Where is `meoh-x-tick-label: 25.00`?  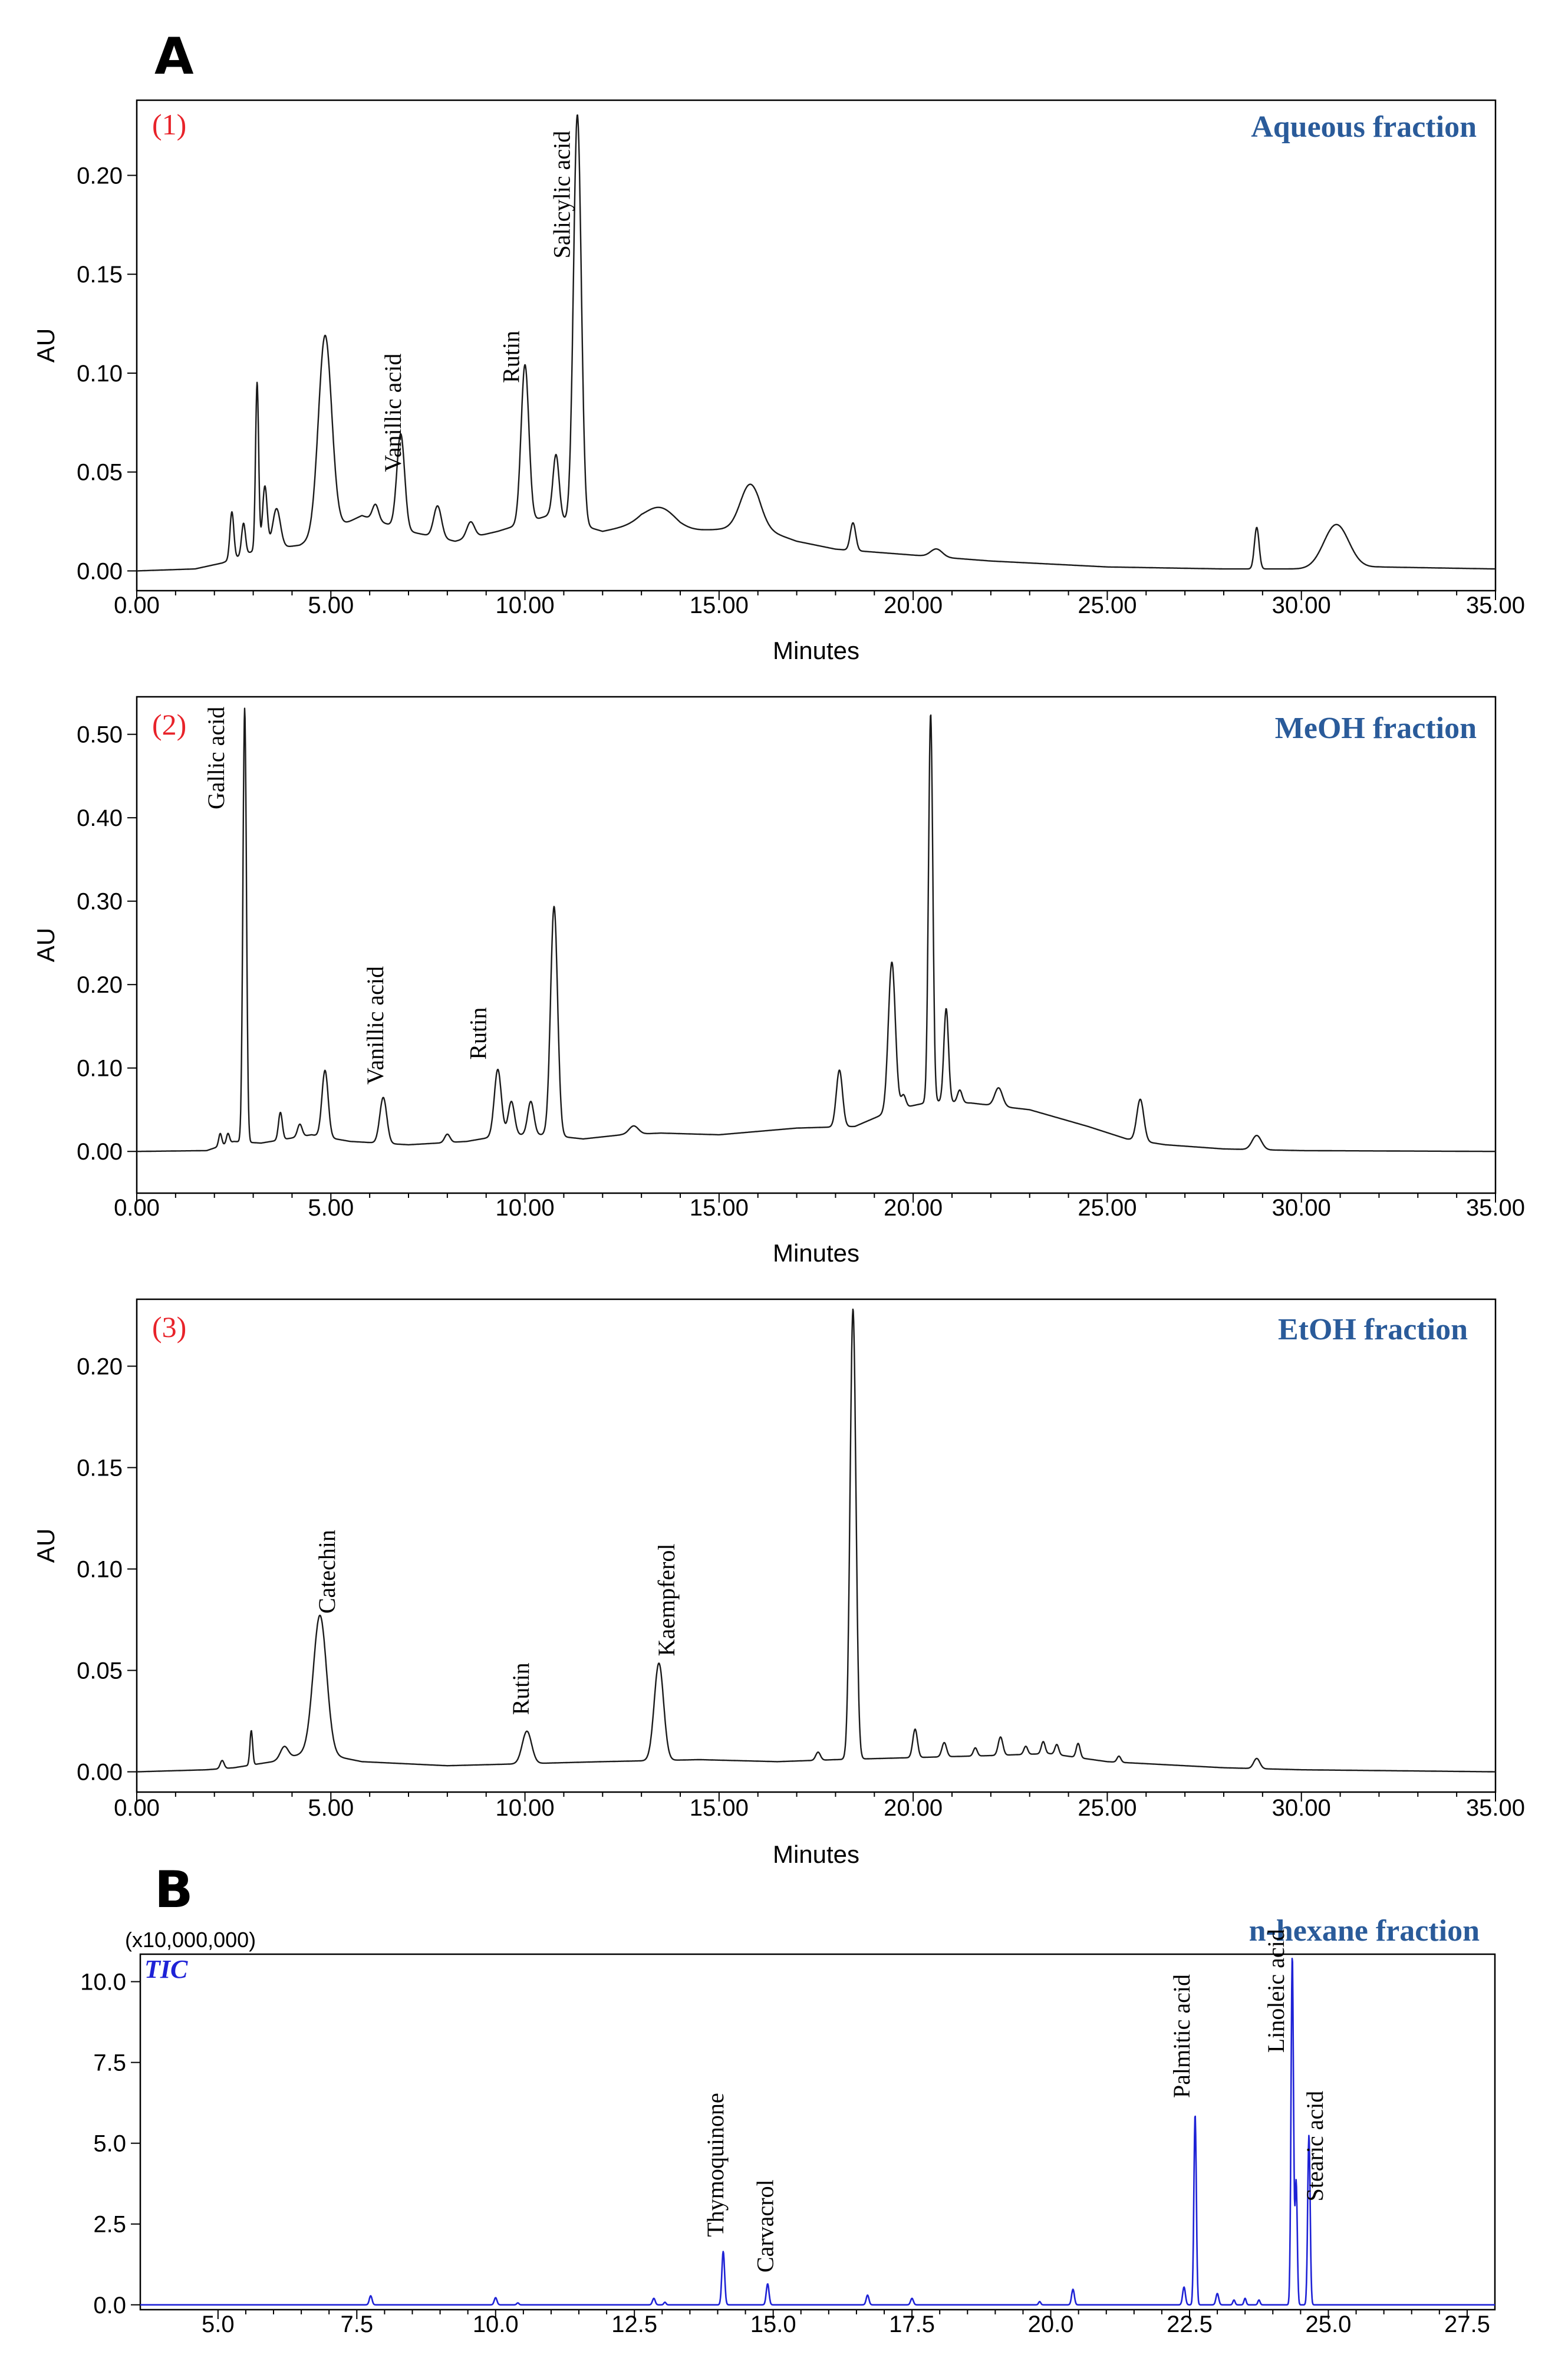
meoh-x-tick-label: 25.00 is located at coordinates (1107, 1208).